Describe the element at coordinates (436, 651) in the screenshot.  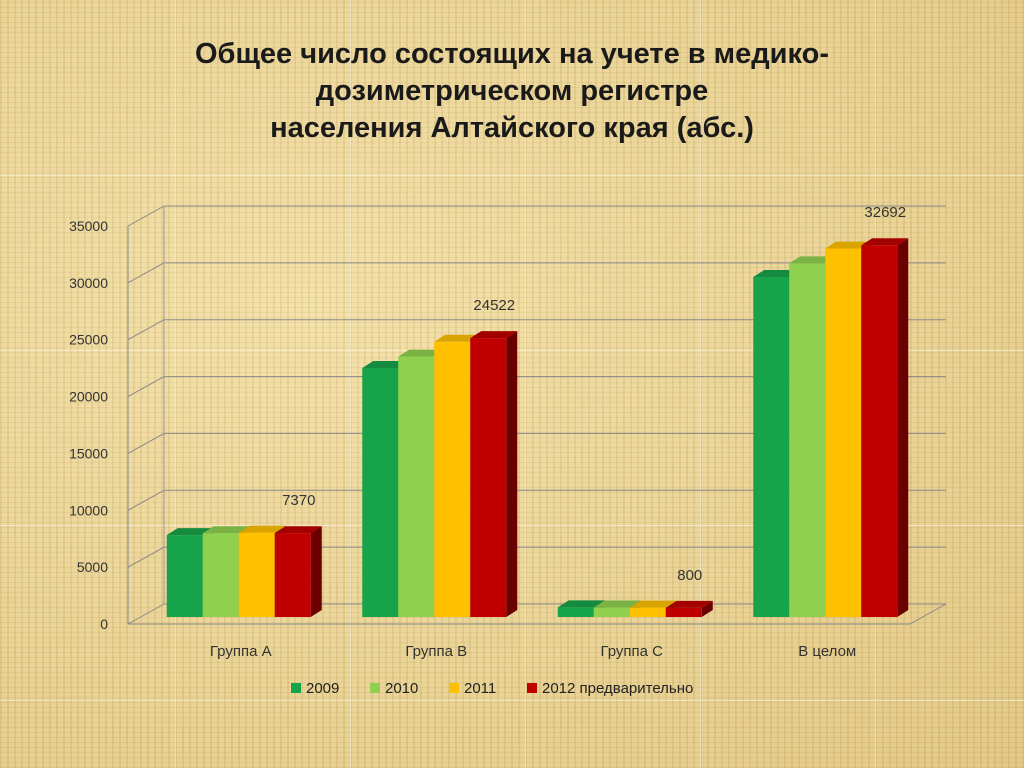
I see `x-tick-label: Группа В` at that location.